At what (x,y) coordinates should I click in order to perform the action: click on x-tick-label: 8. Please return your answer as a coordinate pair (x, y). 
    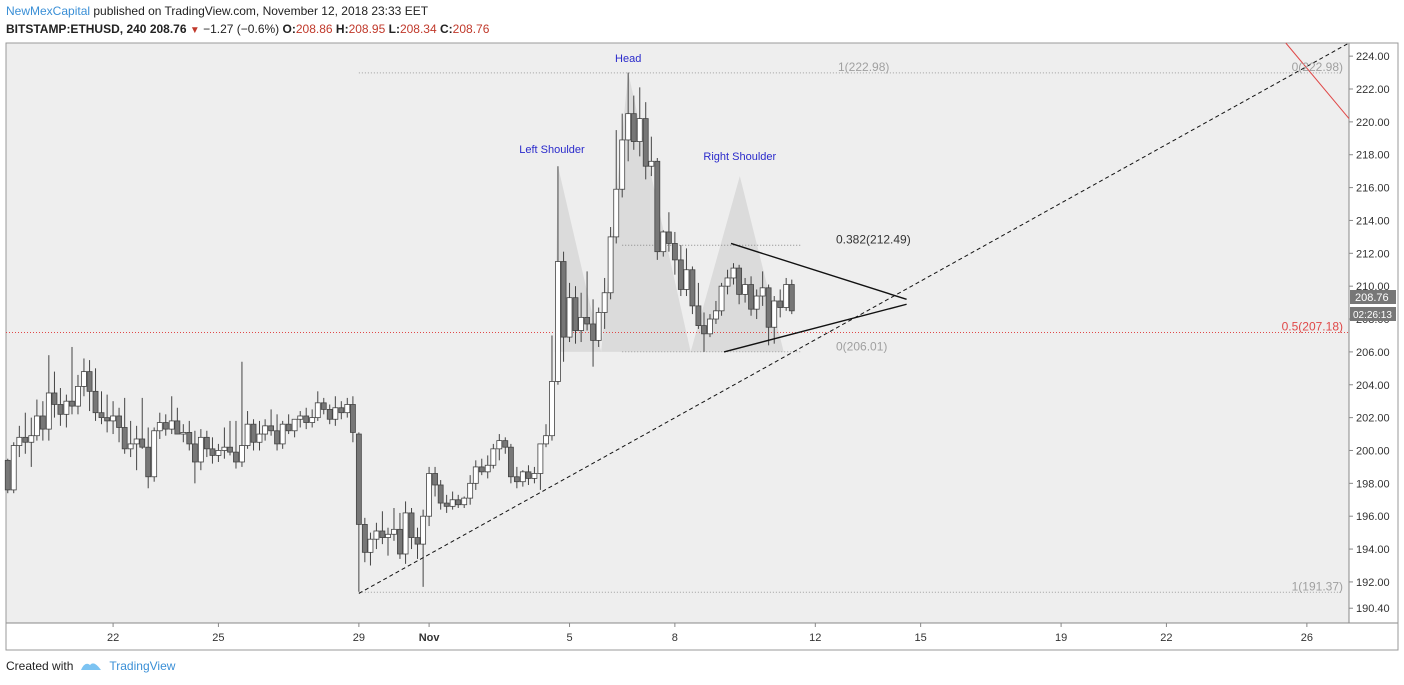
    Looking at the image, I should click on (675, 638).